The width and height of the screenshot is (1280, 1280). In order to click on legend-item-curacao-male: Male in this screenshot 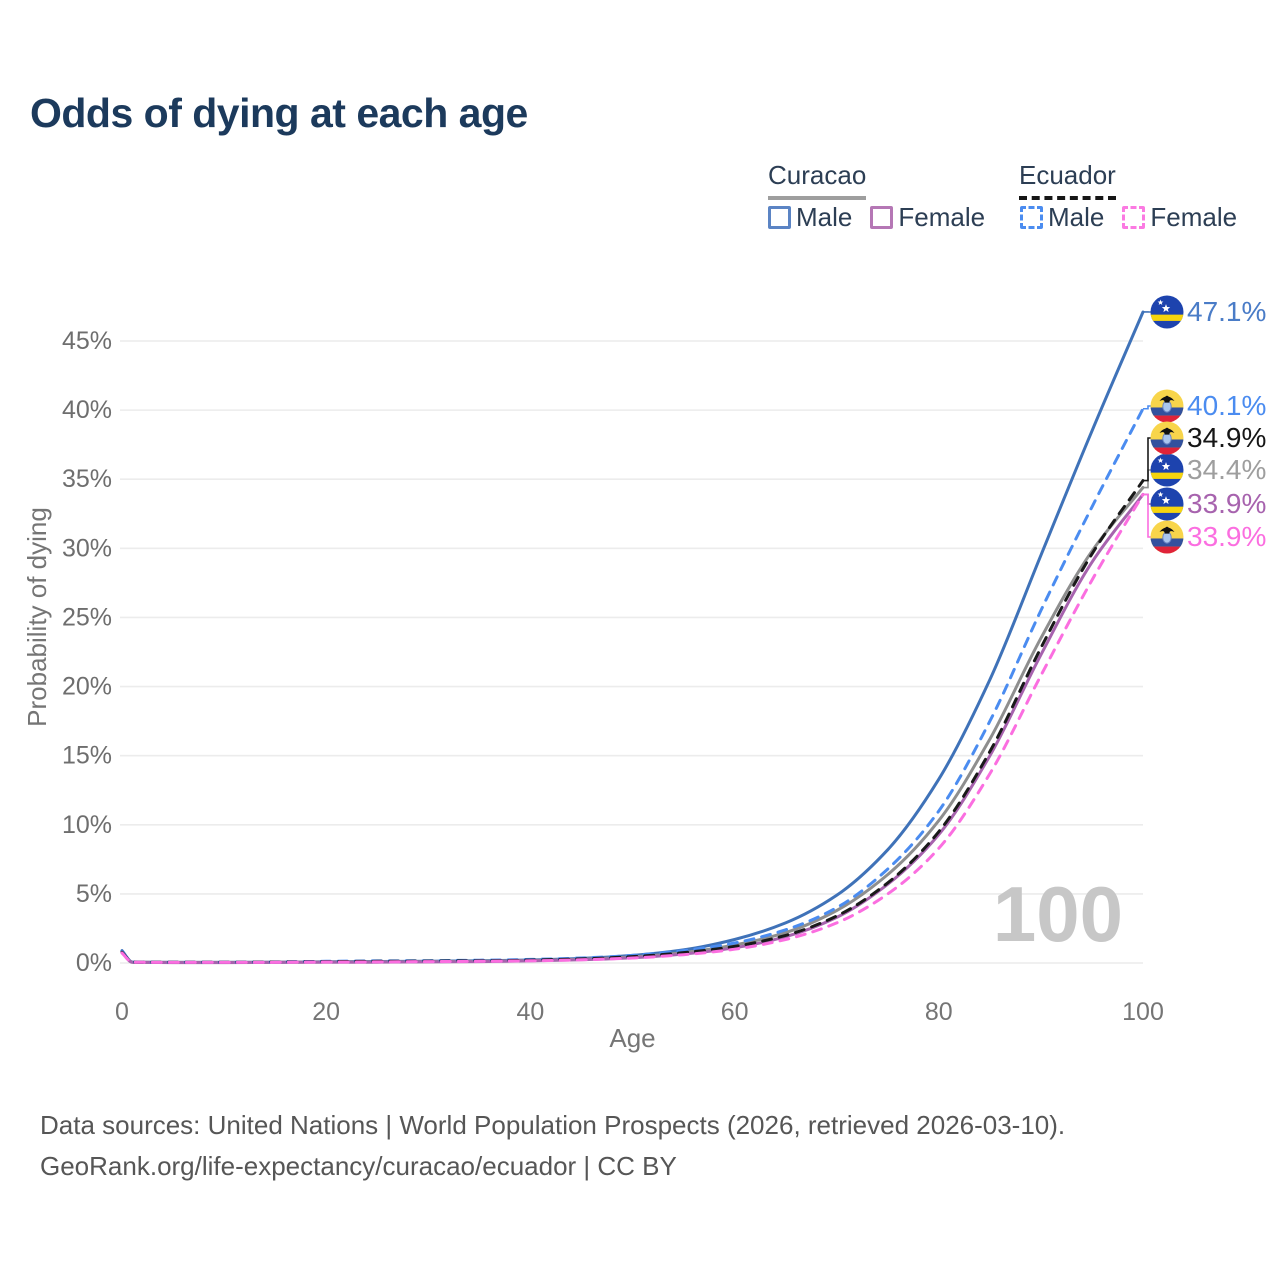, I will do `click(810, 217)`.